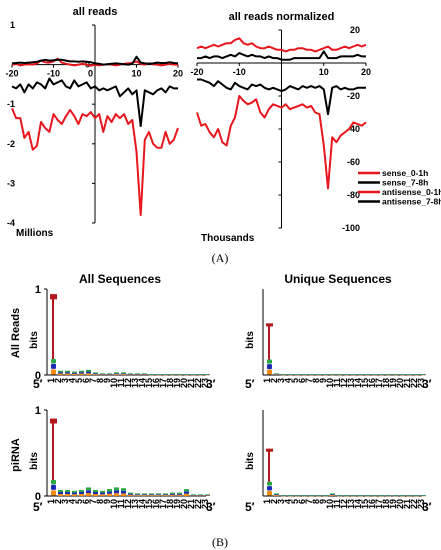  I want to click on legend-entry: antisense_7-8h, so click(411, 202).